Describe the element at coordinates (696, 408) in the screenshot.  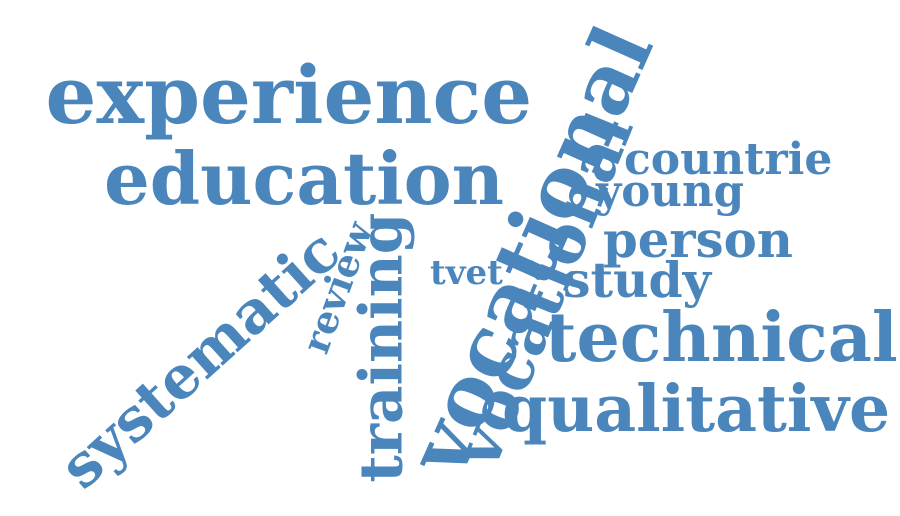
I see `word-qualitative: qualitative` at that location.